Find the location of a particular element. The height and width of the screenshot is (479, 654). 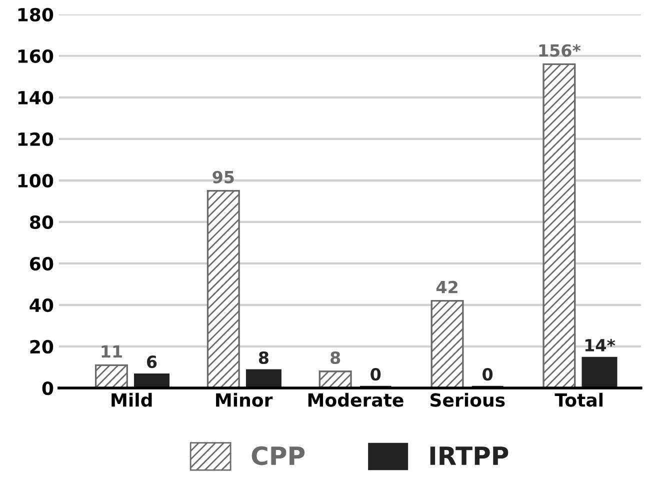

x-tick-label: Moderate is located at coordinates (356, 399).